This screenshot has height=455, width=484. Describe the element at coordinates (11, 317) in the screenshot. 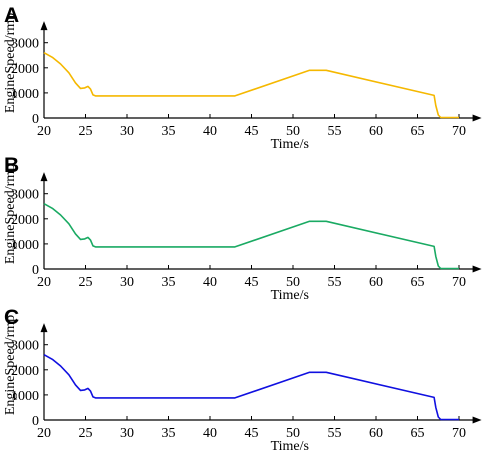

I see `panel-letter: C` at that location.